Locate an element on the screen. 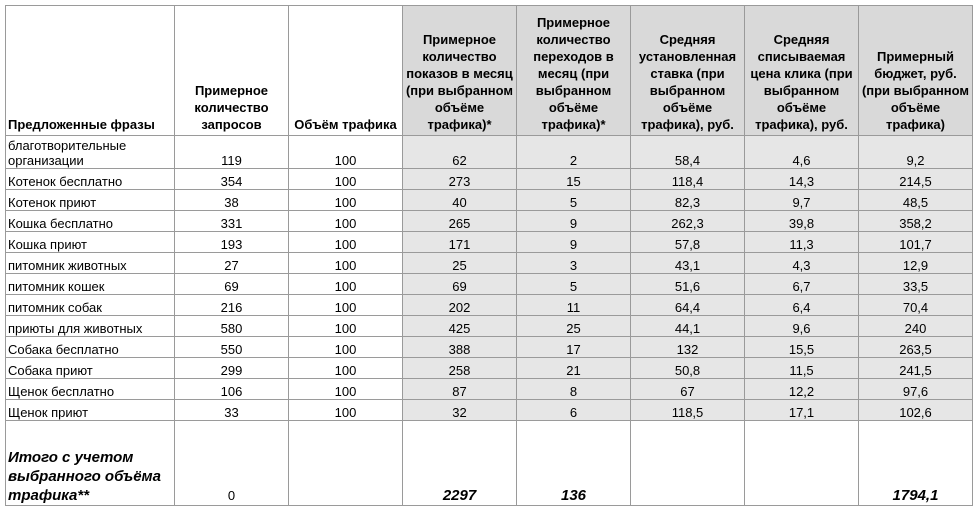  value-cell: 67 is located at coordinates (687, 389).